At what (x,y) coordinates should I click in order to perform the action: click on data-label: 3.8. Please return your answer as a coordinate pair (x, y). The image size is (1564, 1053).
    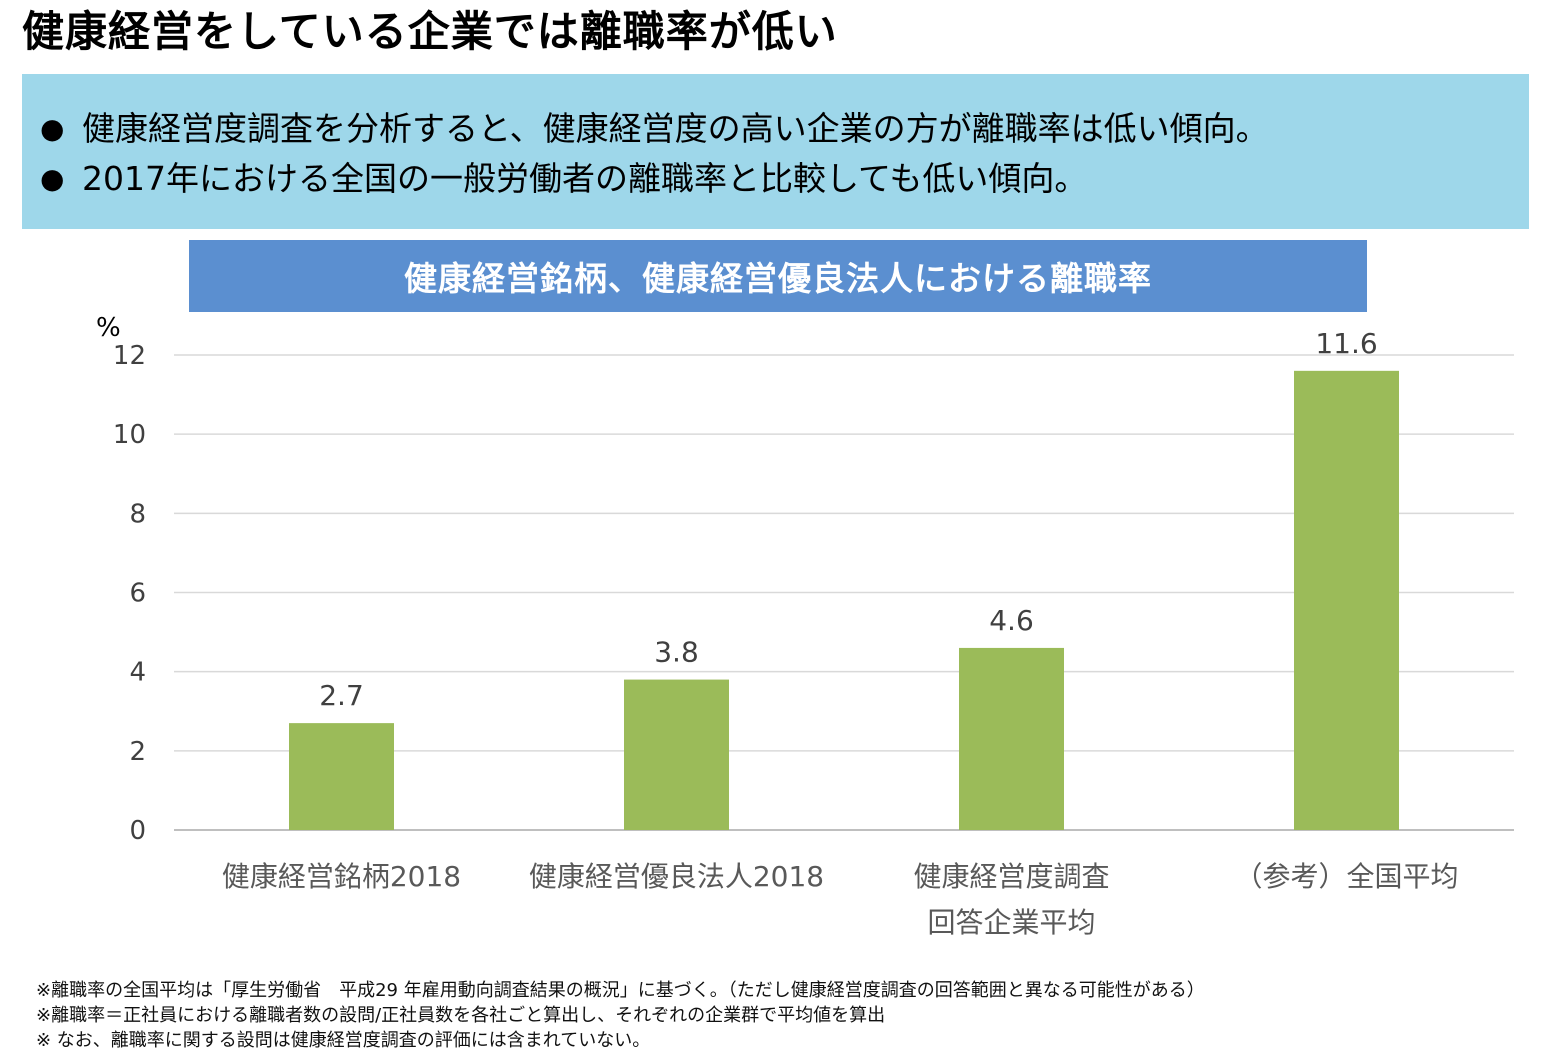
    Looking at the image, I should click on (676, 652).